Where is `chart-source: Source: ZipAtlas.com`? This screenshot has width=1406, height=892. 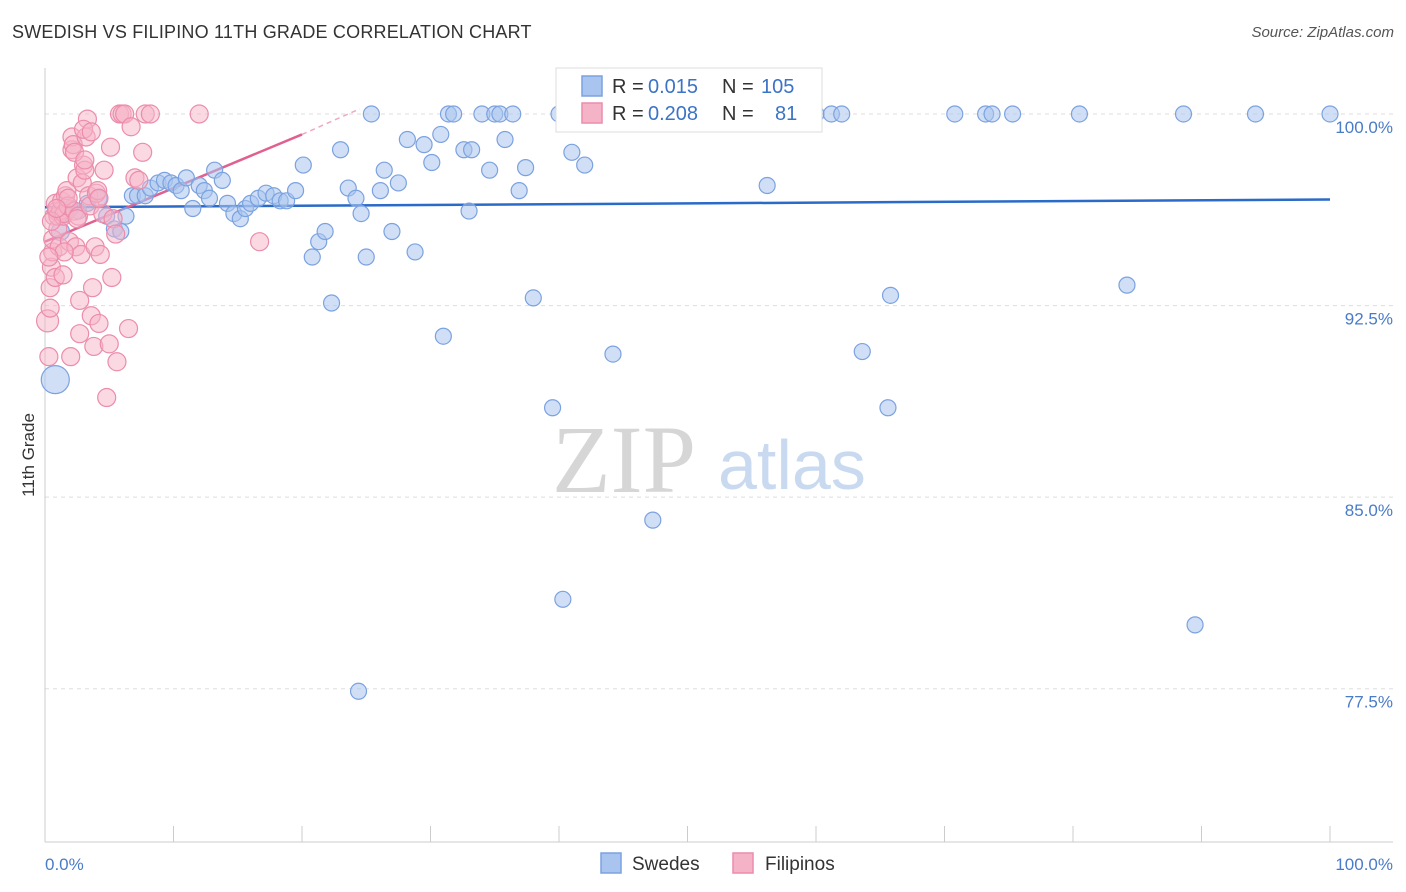
chart-source: Source: ZipAtlas.com is located at coordinates (1322, 32).